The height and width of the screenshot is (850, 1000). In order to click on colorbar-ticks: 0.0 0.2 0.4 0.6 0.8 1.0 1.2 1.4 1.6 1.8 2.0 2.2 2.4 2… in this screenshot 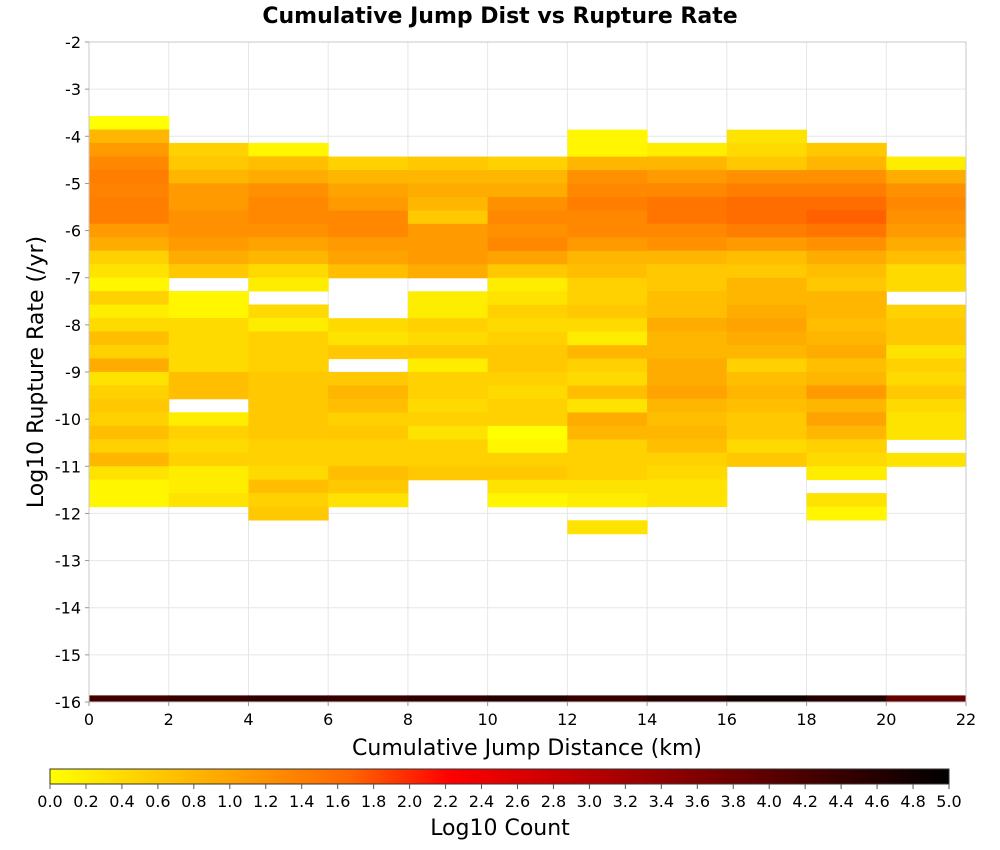, I will do `click(499, 797)`.